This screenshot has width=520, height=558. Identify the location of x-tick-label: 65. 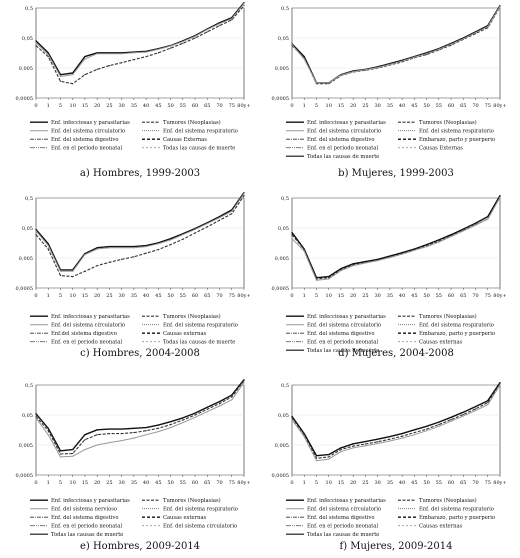
(207, 296).